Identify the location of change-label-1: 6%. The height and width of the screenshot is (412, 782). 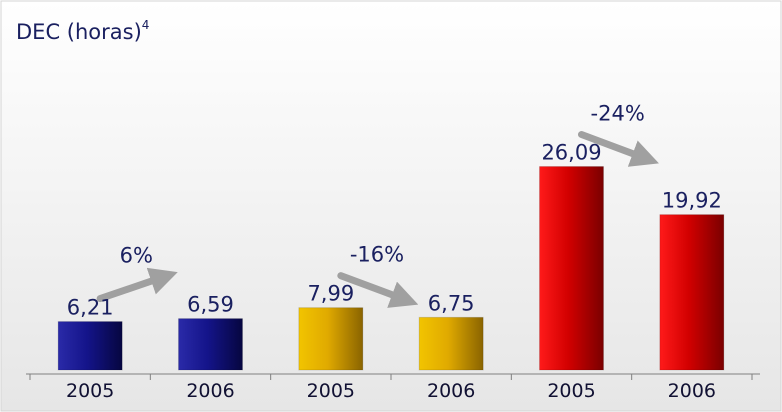
(136, 256).